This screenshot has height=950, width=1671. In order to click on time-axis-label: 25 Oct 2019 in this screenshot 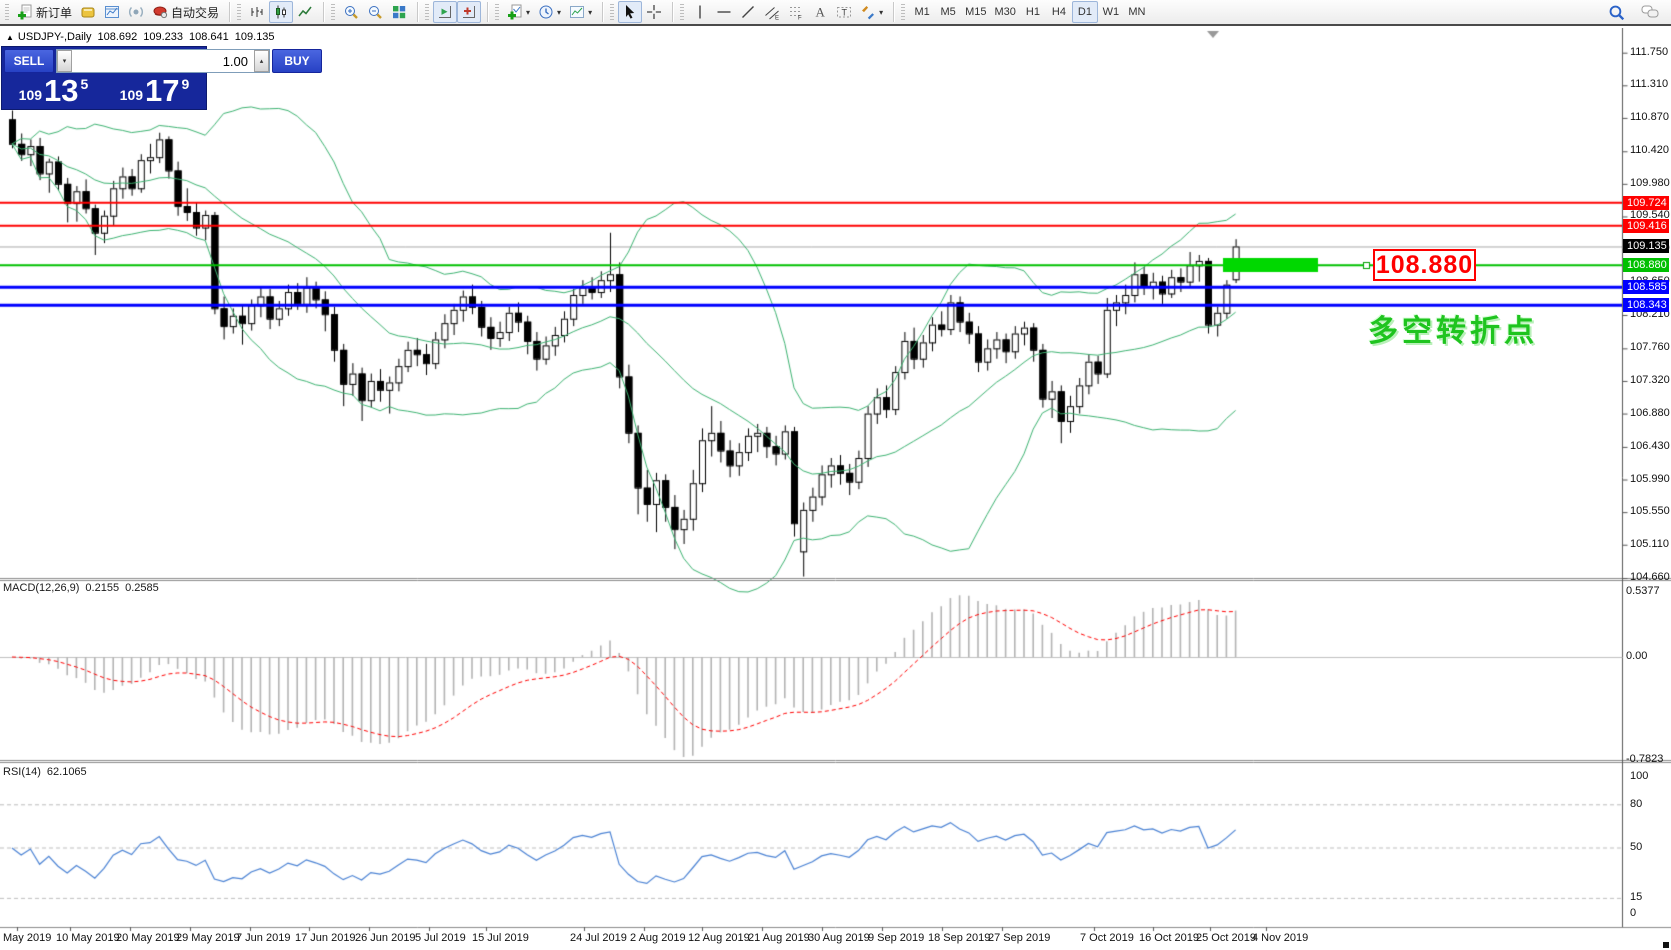, I will do `click(1226, 938)`.